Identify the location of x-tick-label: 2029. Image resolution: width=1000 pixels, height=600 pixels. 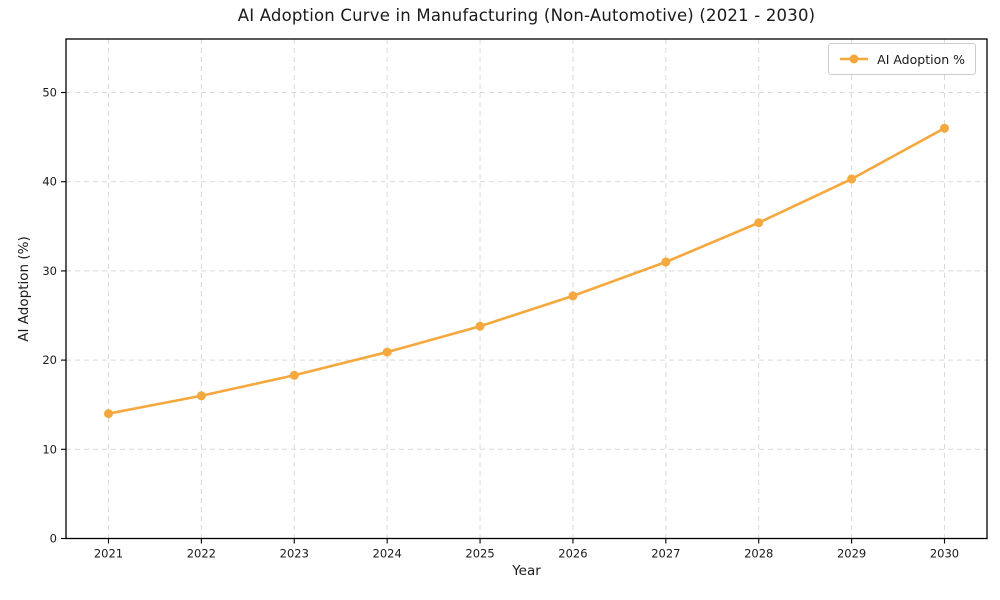
(851, 554).